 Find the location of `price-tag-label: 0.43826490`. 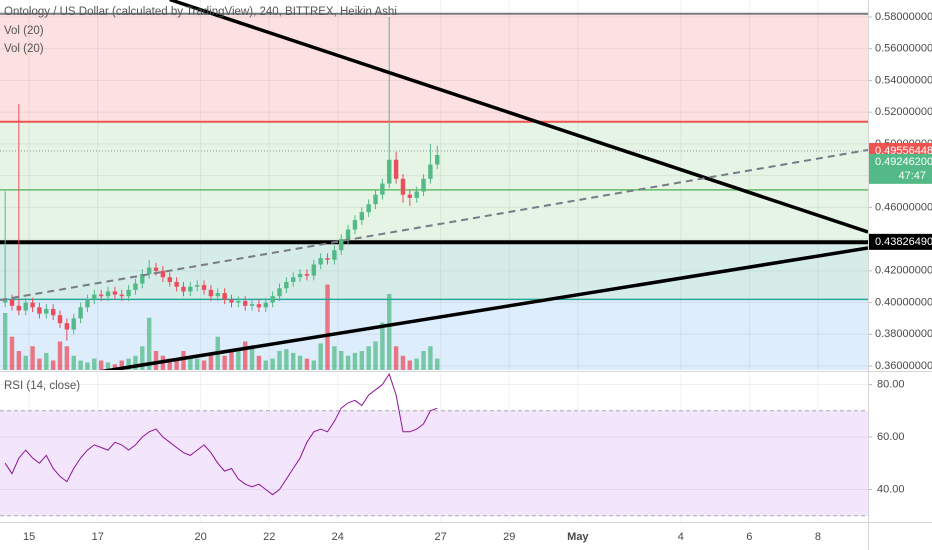

price-tag-label: 0.43826490 is located at coordinates (903, 242).